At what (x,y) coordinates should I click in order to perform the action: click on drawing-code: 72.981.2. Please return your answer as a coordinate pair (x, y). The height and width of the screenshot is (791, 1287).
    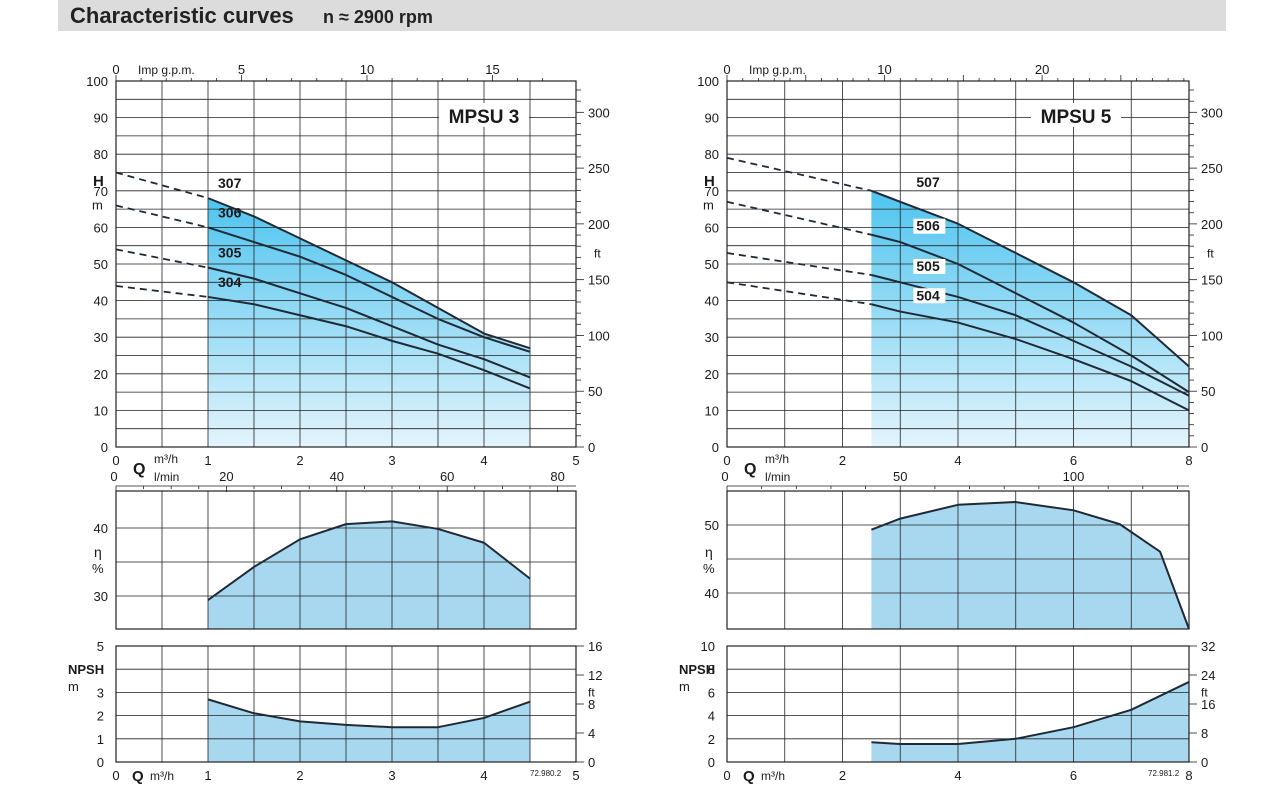
    Looking at the image, I should click on (1164, 773).